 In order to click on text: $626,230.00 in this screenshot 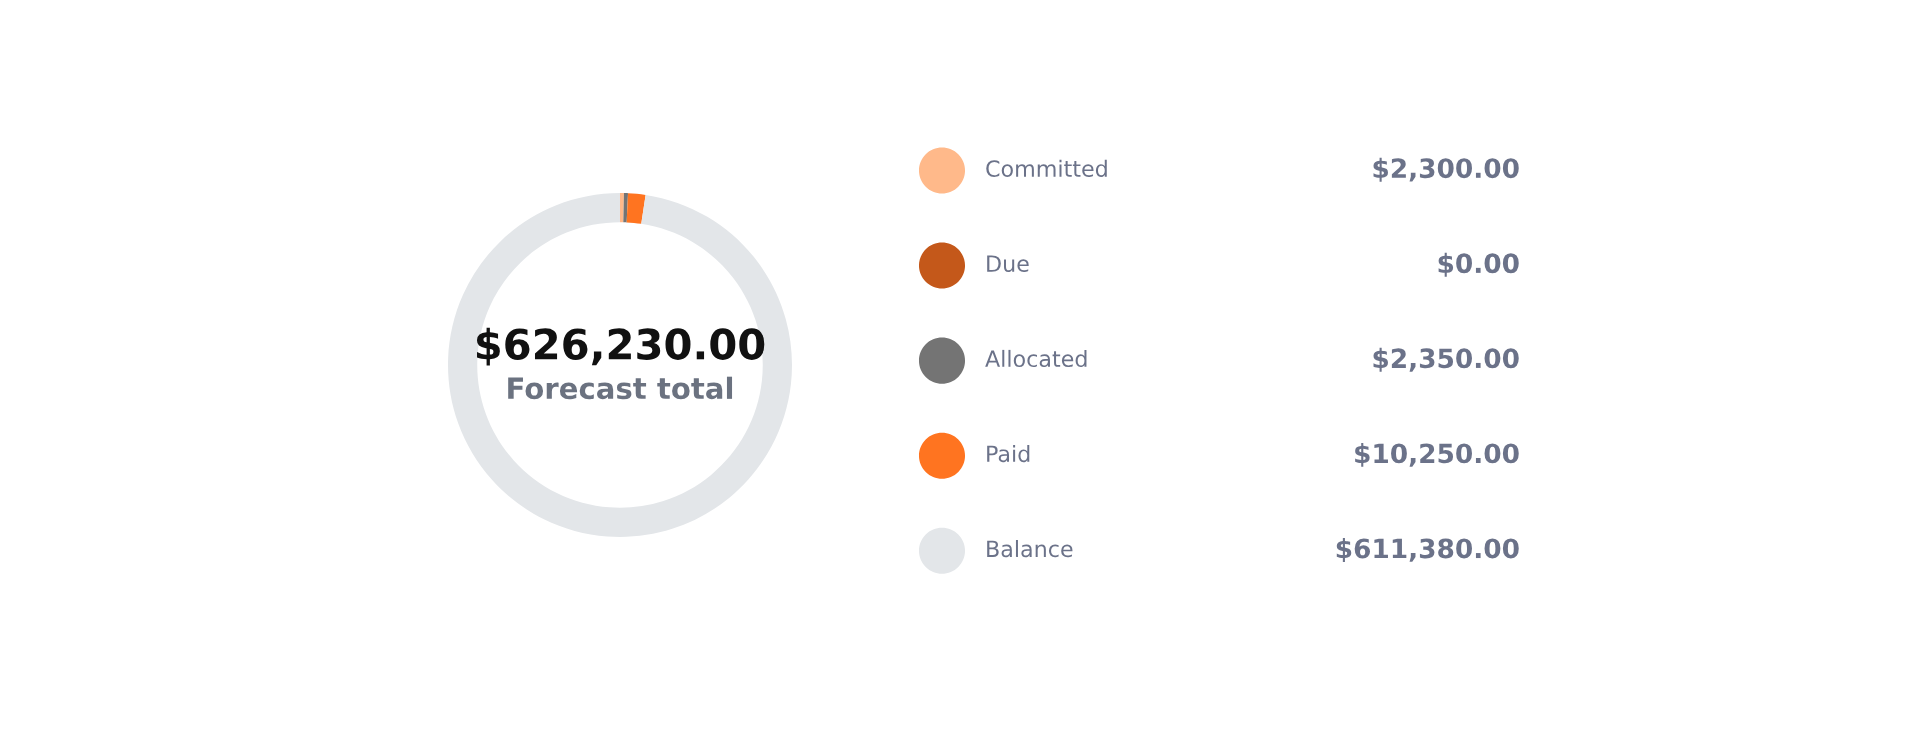, I will do `click(620, 346)`.